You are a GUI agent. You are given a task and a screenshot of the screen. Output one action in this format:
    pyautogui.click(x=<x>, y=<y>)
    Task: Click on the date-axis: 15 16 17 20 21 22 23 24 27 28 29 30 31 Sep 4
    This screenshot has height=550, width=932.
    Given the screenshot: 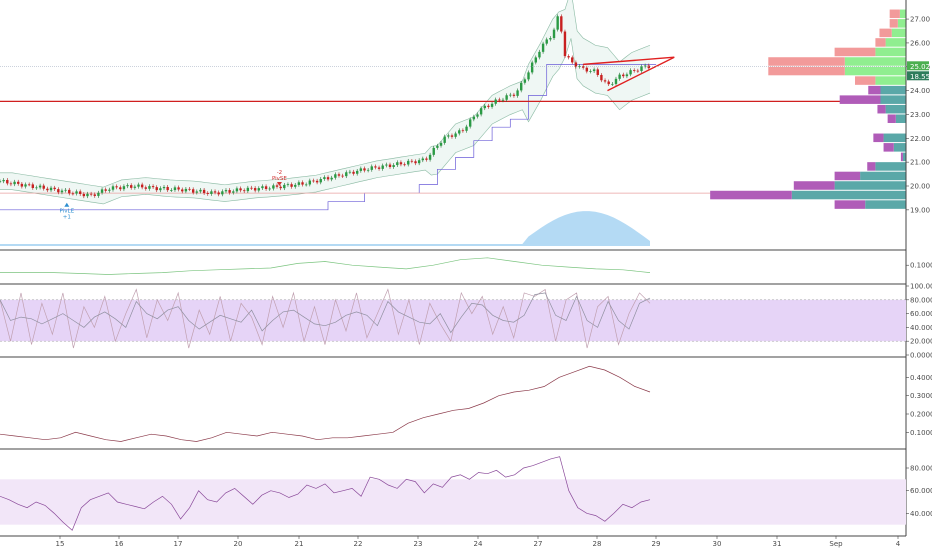 What is the action you would take?
    pyautogui.click(x=478, y=542)
    